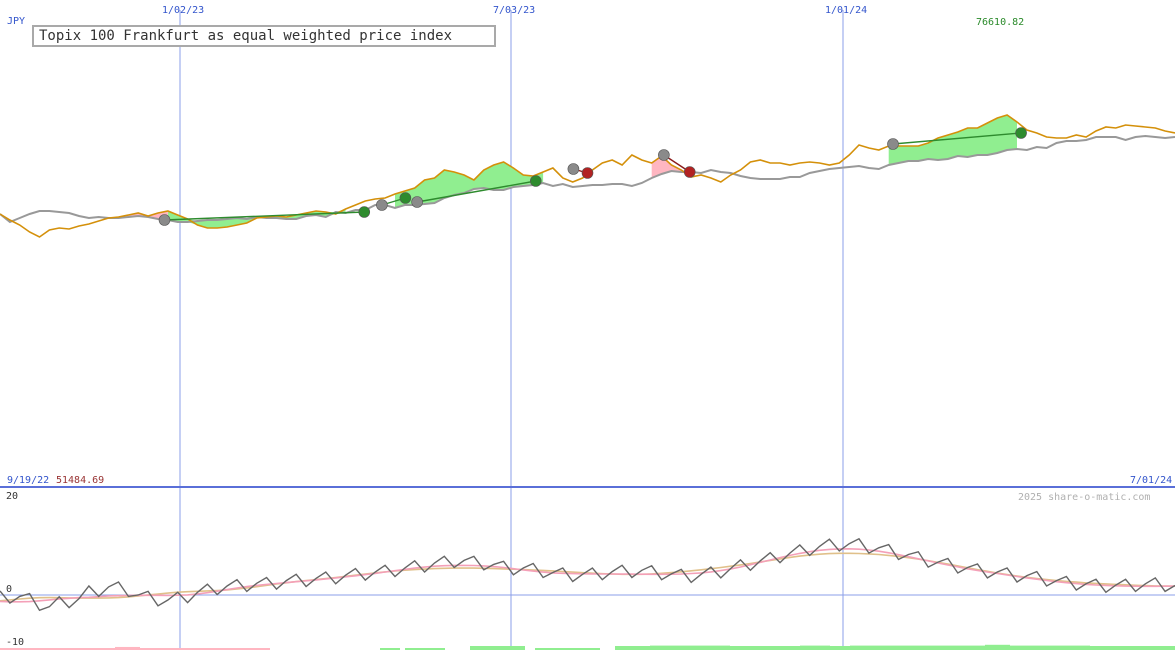  Describe the element at coordinates (28, 480) in the screenshot. I see `start-date-label: 9/19/22` at that location.